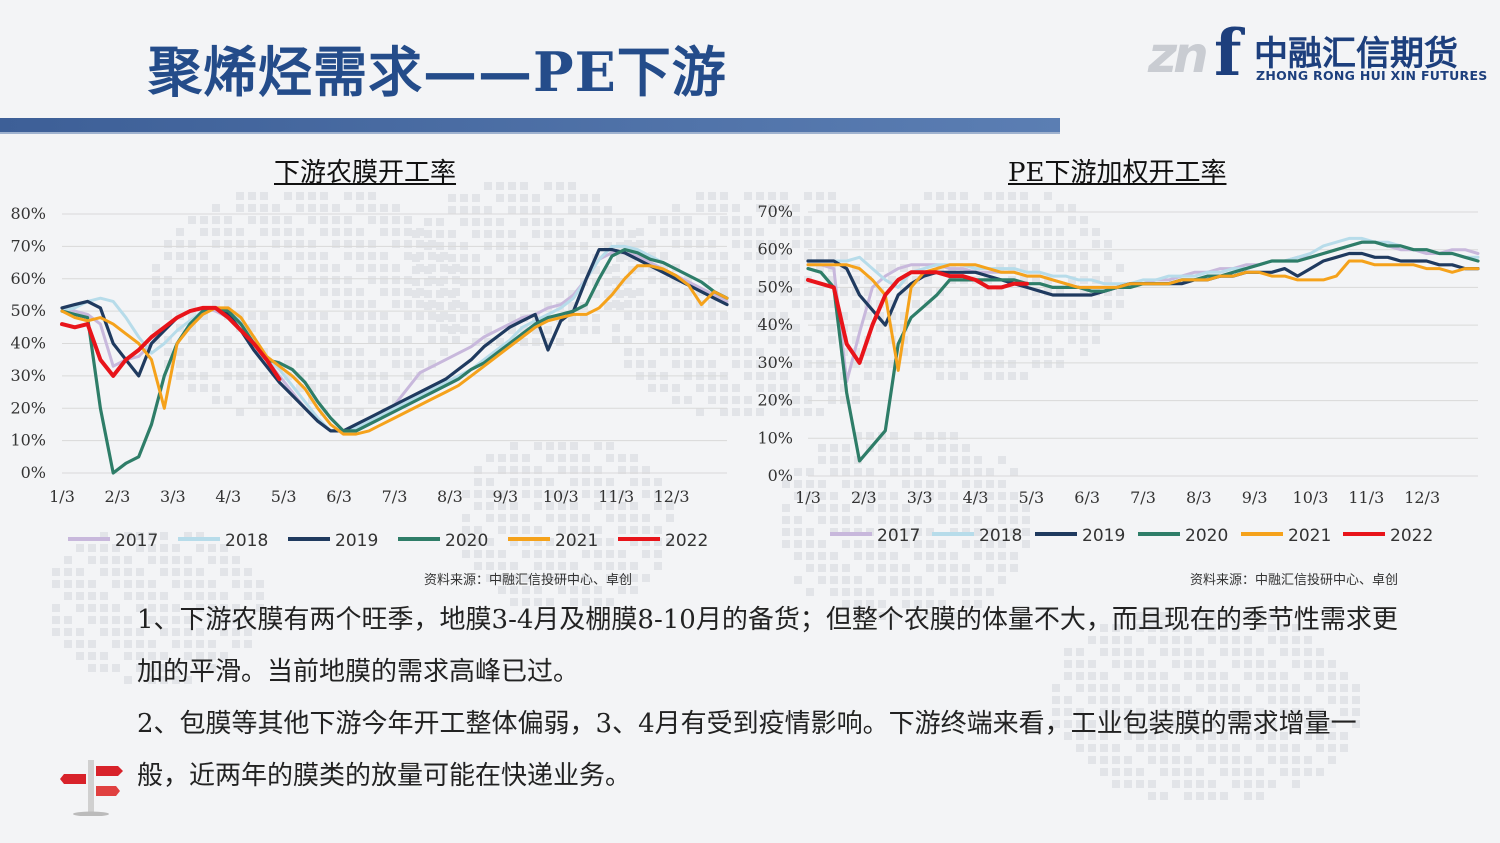 The height and width of the screenshot is (843, 1500). What do you see at coordinates (91, 788) in the screenshot?
I see `signpost-icon` at bounding box center [91, 788].